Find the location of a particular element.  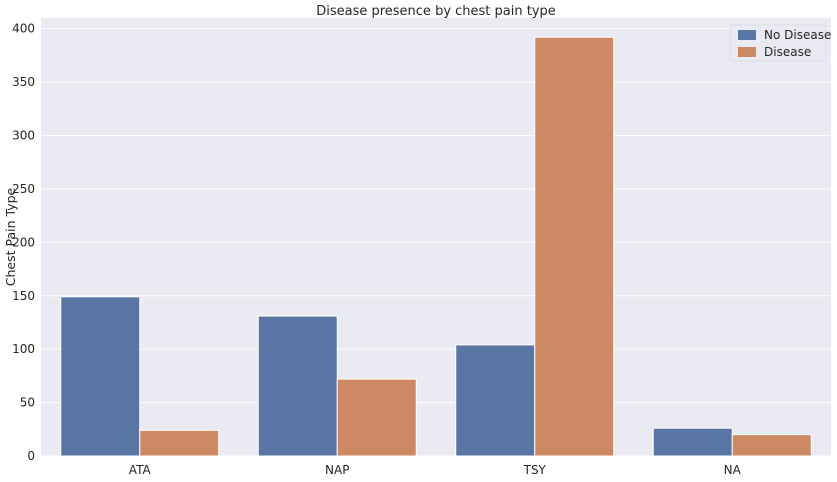

bar-no-disease-nap is located at coordinates (297, 386).